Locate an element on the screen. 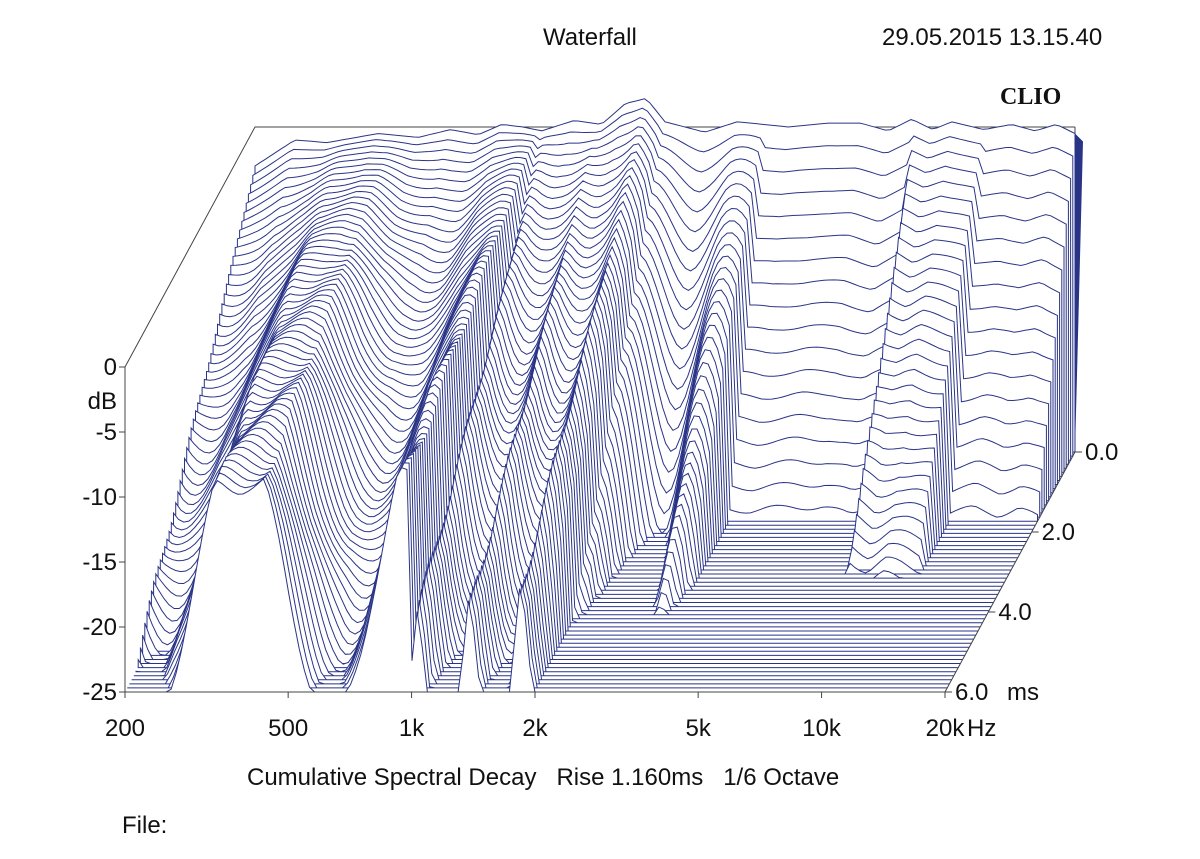 Image resolution: width=1200 pixels, height=859 pixels. y-tick-label: 0 is located at coordinates (110, 367).